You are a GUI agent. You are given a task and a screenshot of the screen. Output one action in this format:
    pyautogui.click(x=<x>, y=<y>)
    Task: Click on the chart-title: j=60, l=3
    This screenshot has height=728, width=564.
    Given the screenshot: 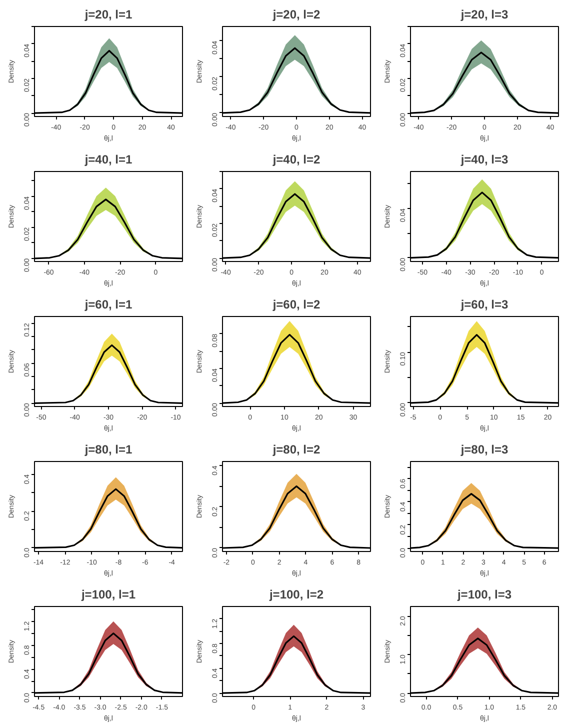 What is the action you would take?
    pyautogui.click(x=484, y=305)
    